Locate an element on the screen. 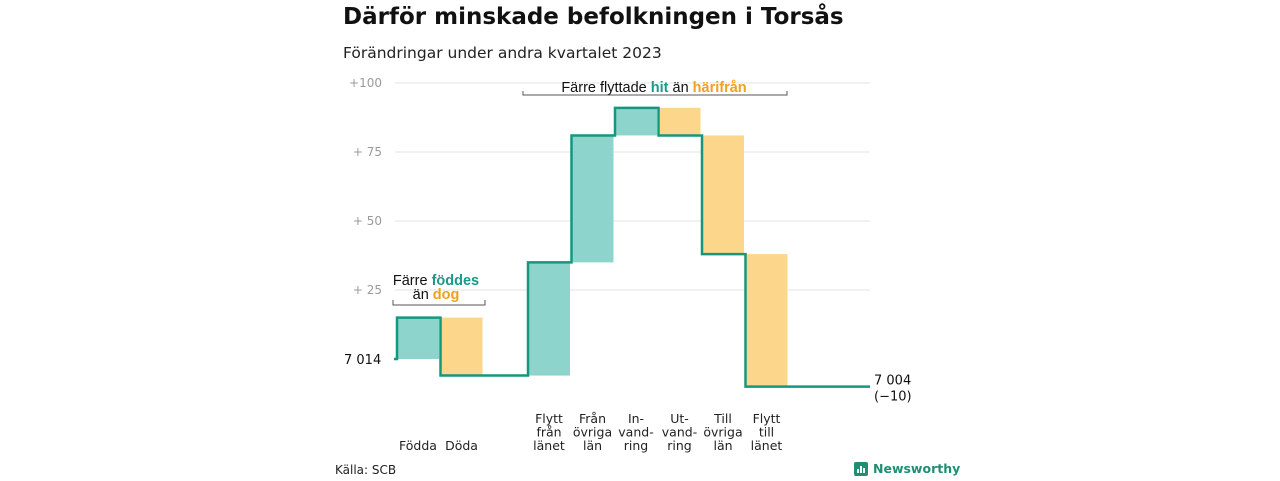 The width and height of the screenshot is (1280, 481). bar-tillövrigalän is located at coordinates (723, 195).